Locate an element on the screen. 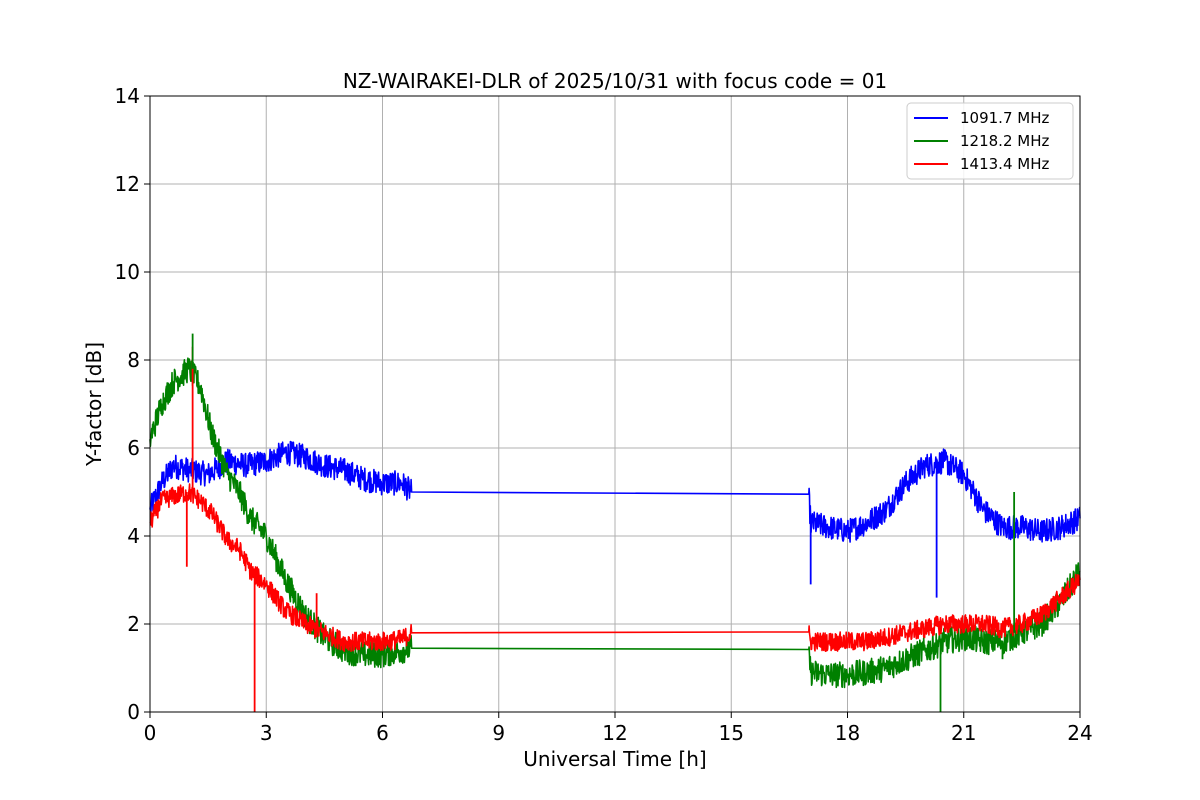  y-tick-label: 2 is located at coordinates (133, 624).